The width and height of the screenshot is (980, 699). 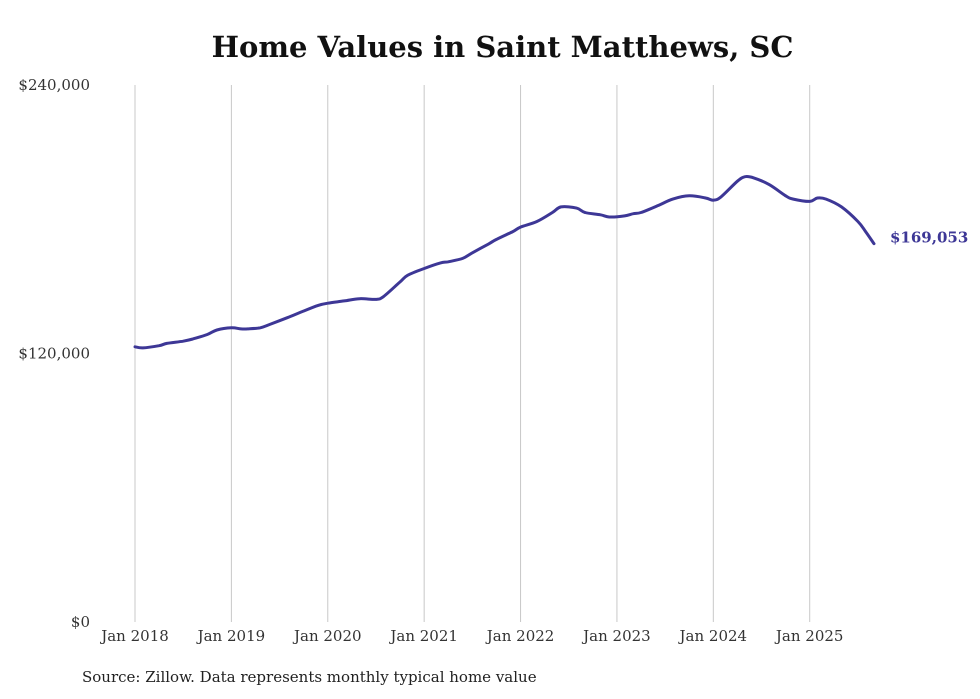 What do you see at coordinates (616, 636) in the screenshot?
I see `x-tick-label: Jan 2023` at bounding box center [616, 636].